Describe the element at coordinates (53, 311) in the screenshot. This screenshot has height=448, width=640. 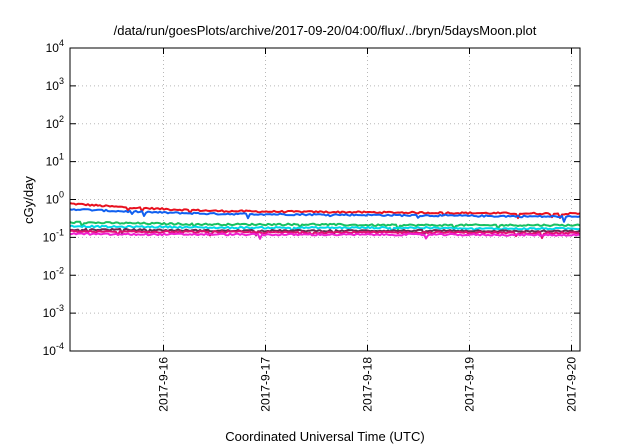
I see `y-tick-label: 10⁻³` at that location.